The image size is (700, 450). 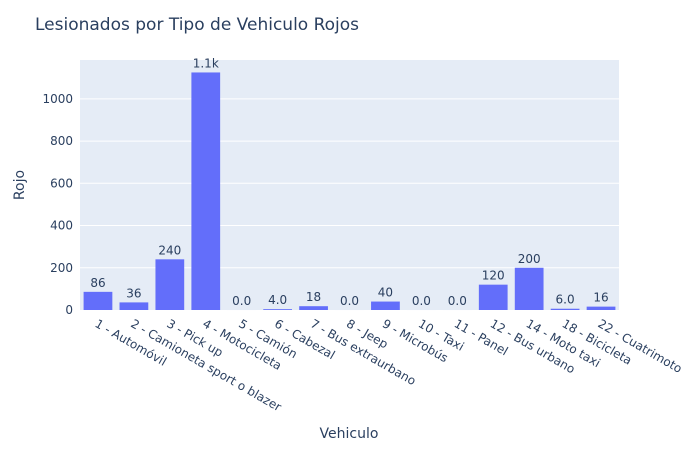 I want to click on bar-value-label: 1.1k, so click(x=206, y=63).